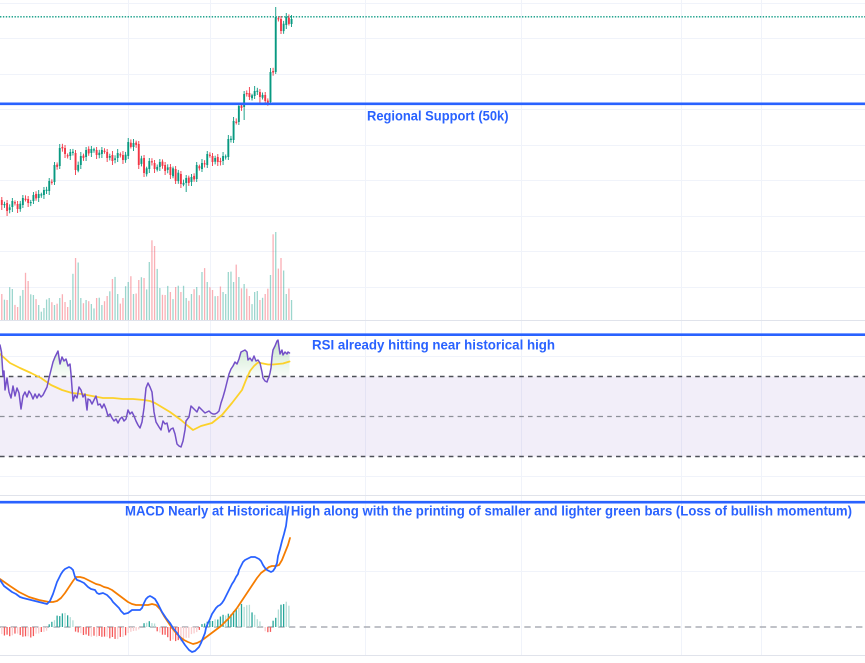  What do you see at coordinates (433, 344) in the screenshot?
I see `svg-text:RSI already hitting near histo: RSI already hitting near historical high` at bounding box center [433, 344].